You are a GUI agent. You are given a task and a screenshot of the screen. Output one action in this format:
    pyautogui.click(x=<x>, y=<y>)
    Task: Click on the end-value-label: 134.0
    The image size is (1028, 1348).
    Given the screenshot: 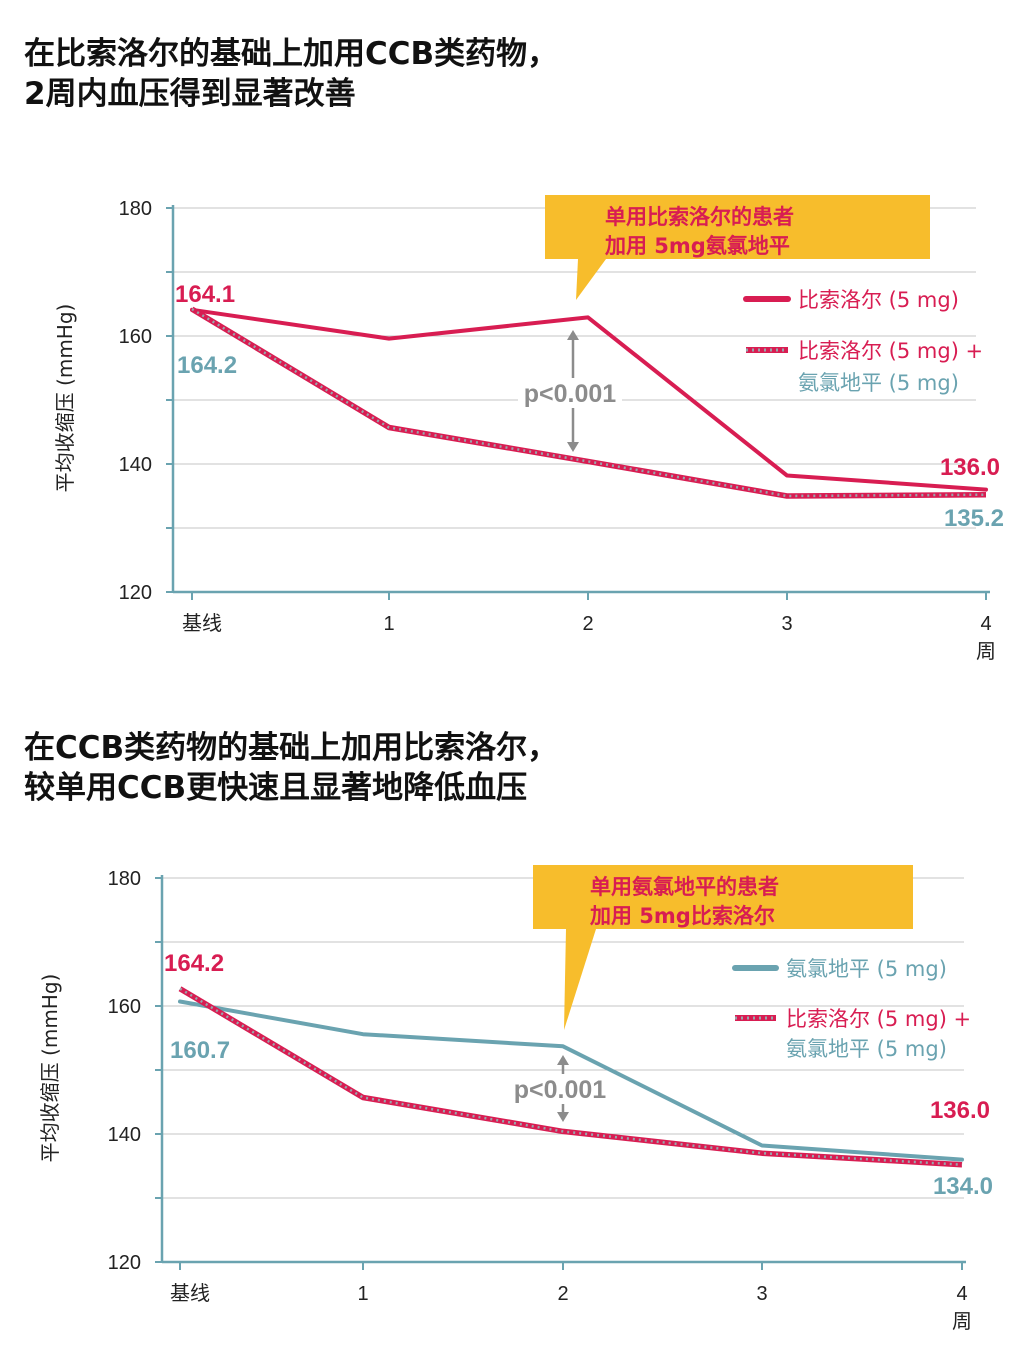 What is the action you would take?
    pyautogui.click(x=963, y=1186)
    